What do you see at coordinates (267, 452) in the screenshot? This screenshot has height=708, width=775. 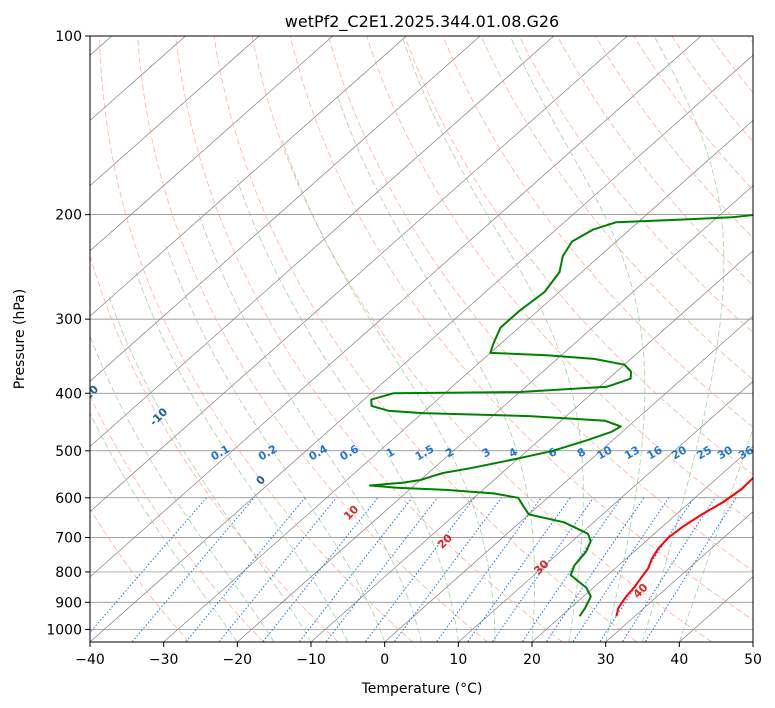 I see `mixing-ratio-label: 0.2` at bounding box center [267, 452].